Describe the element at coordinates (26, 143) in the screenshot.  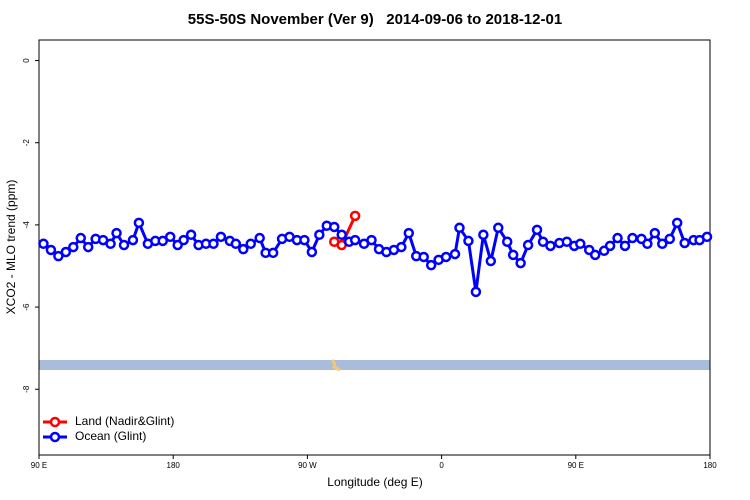
I see `y-tick-label: -2` at that location.